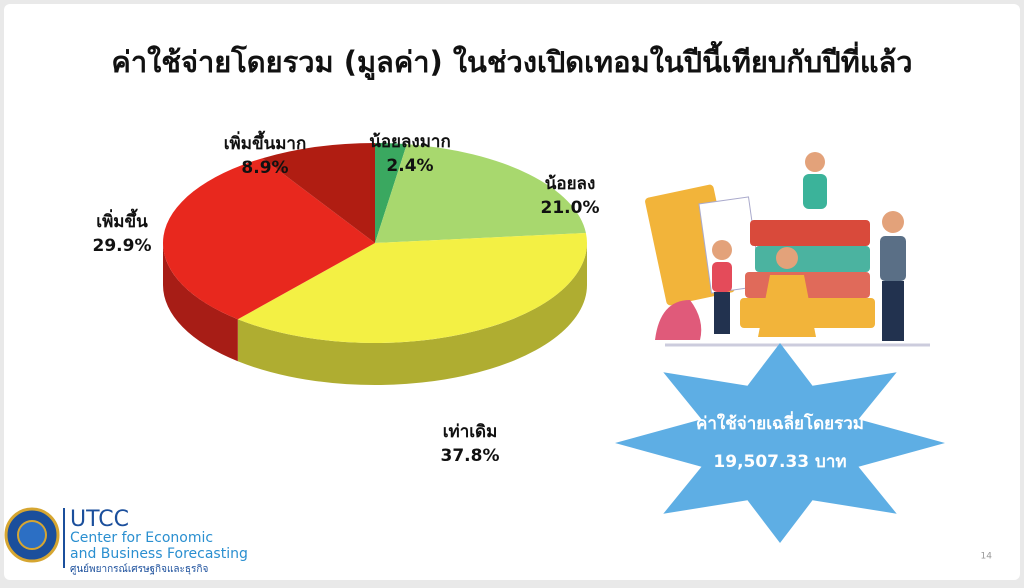 This screenshot has width=1024, height=588. I want to click on callout-title: ค่าใช้จ่ายเฉลี่ยโดยรวม, so click(780, 422).